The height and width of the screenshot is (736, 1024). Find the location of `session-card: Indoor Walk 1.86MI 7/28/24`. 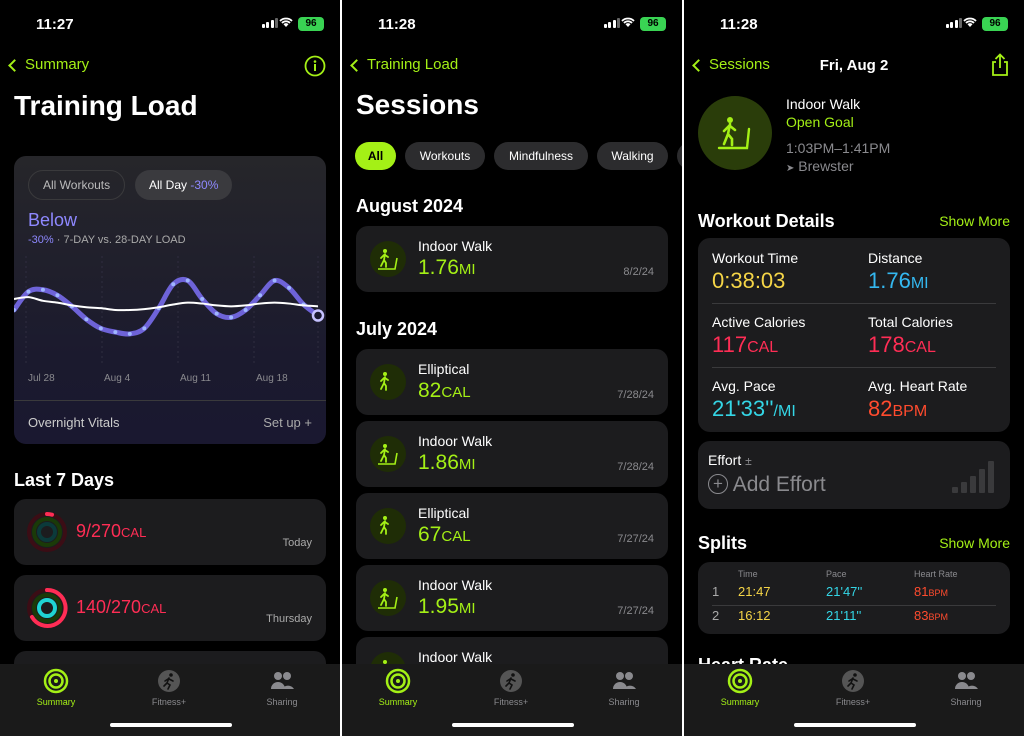

session-card: Indoor Walk 1.86MI 7/28/24 is located at coordinates (512, 454).